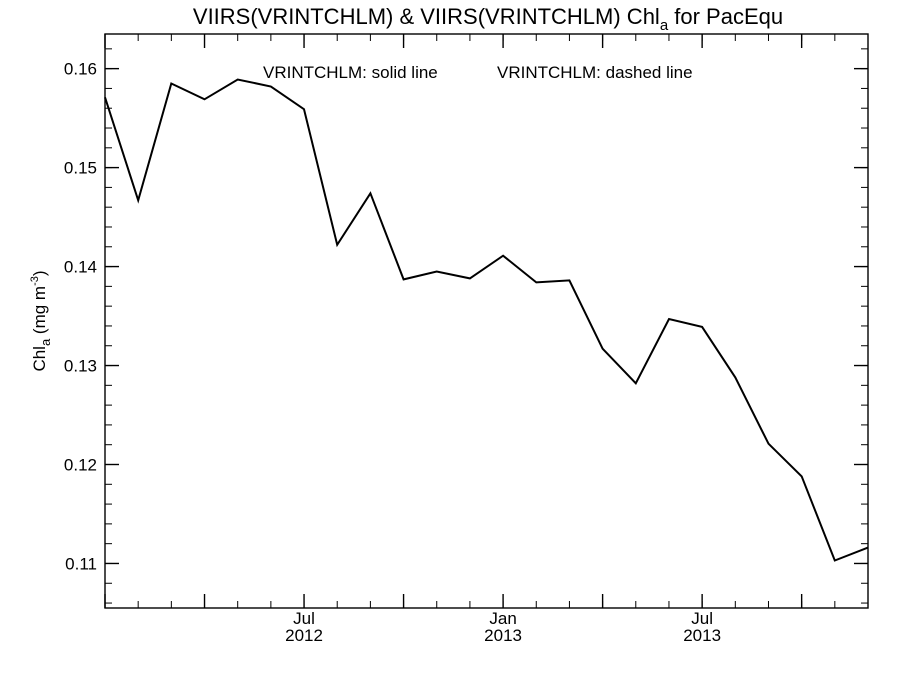  I want to click on y-tick-label: 0.11, so click(81, 563).